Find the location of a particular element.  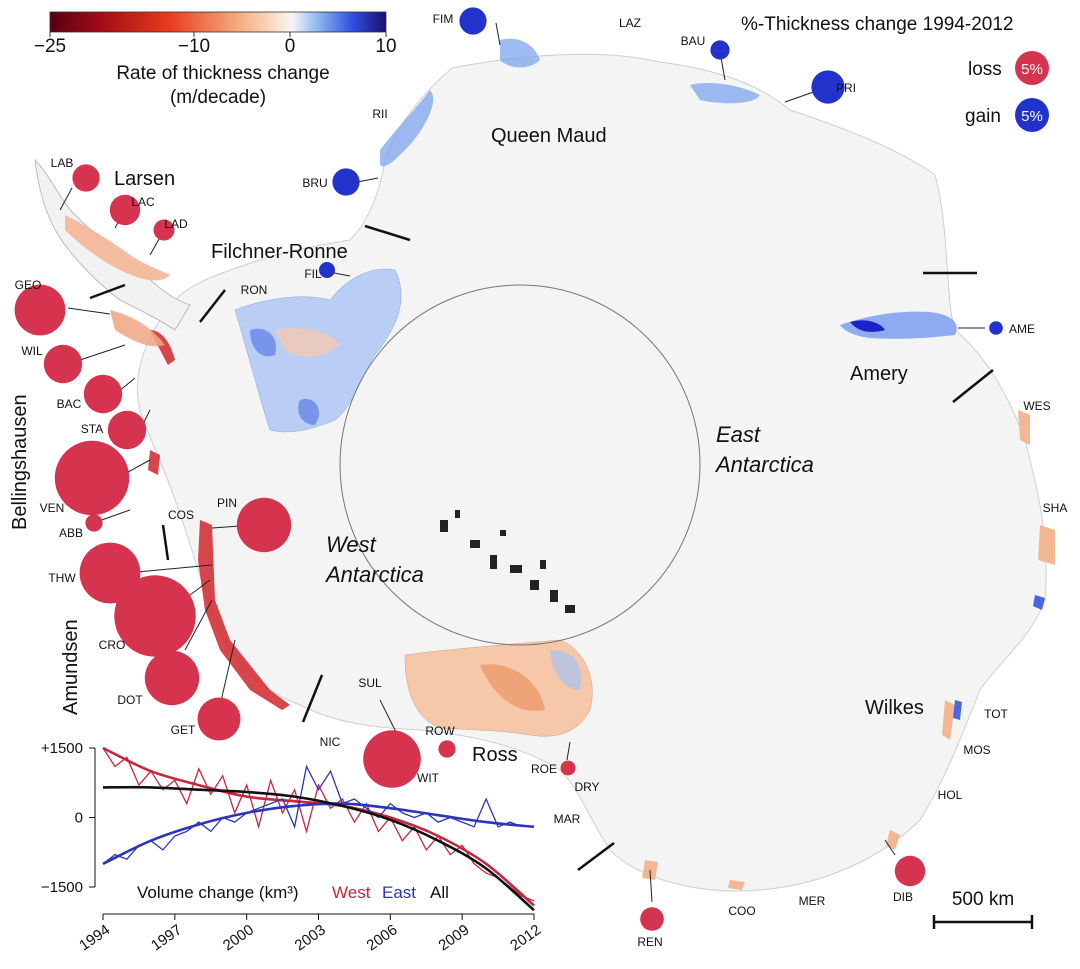

shelf-label-tot: TOT is located at coordinates (996, 714).